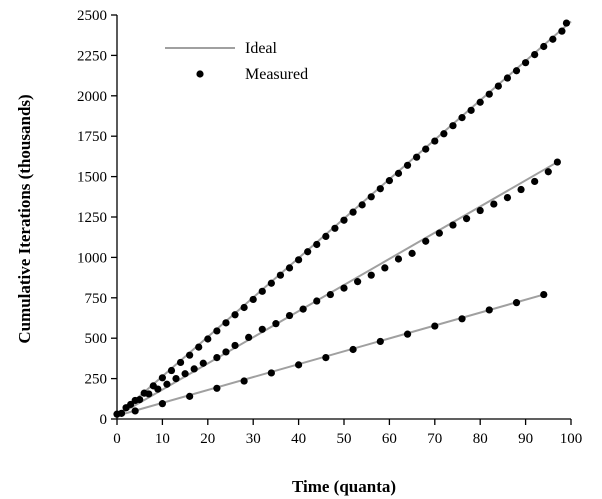 The image size is (602, 499). What do you see at coordinates (298, 439) in the screenshot?
I see `x-tick-label: 40` at bounding box center [298, 439].